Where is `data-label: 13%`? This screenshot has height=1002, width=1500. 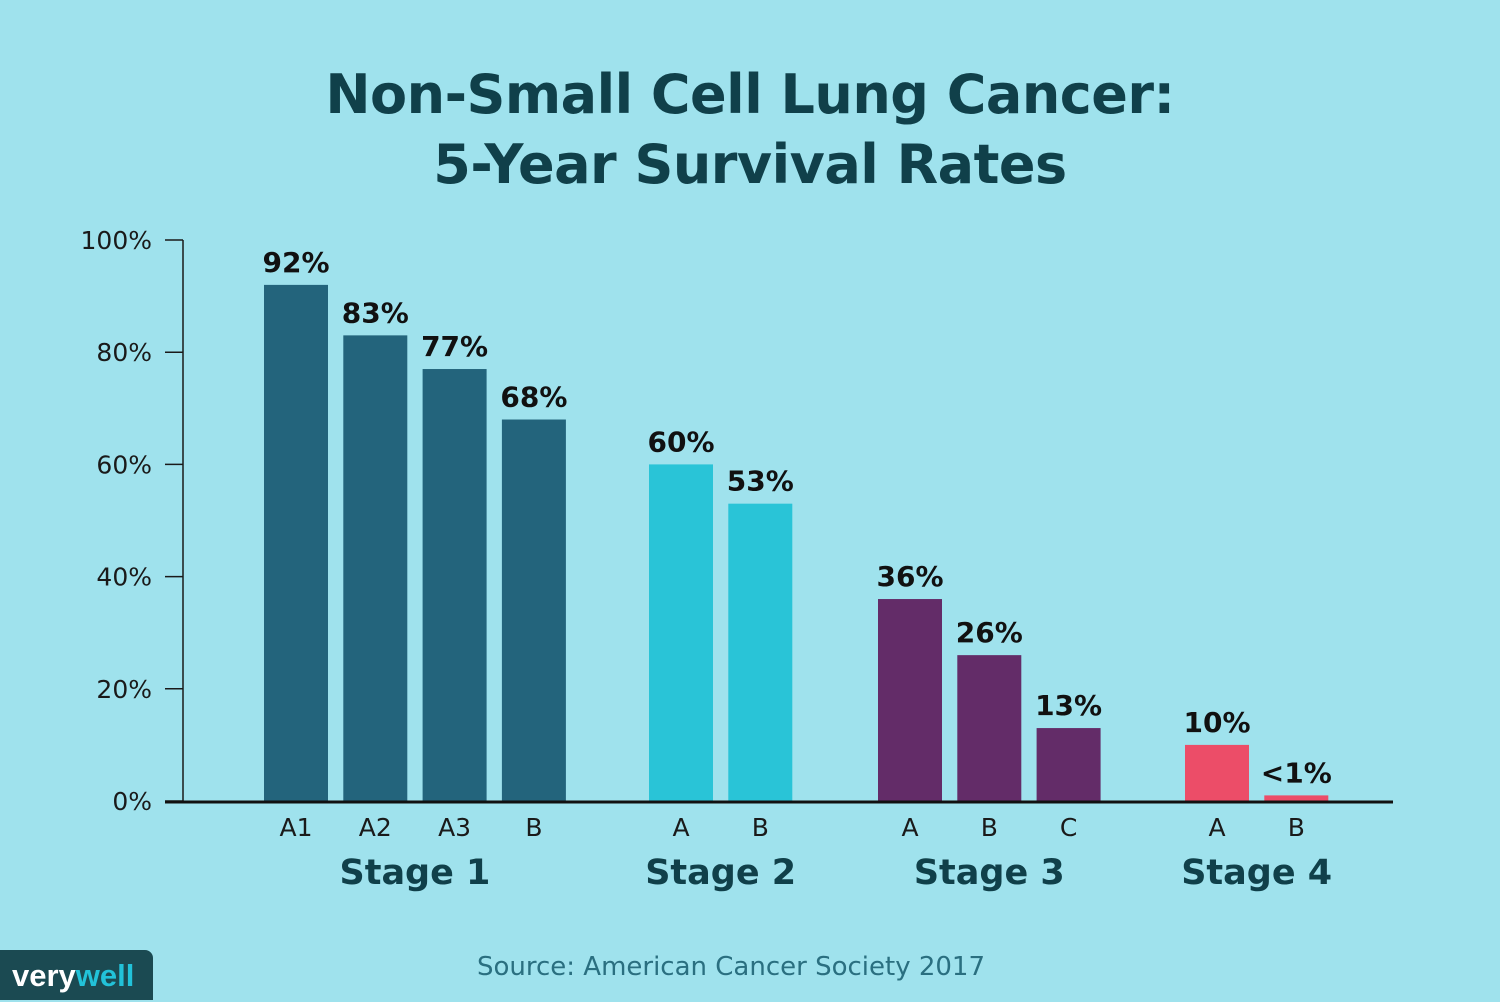 data-label: 13% is located at coordinates (1068, 705).